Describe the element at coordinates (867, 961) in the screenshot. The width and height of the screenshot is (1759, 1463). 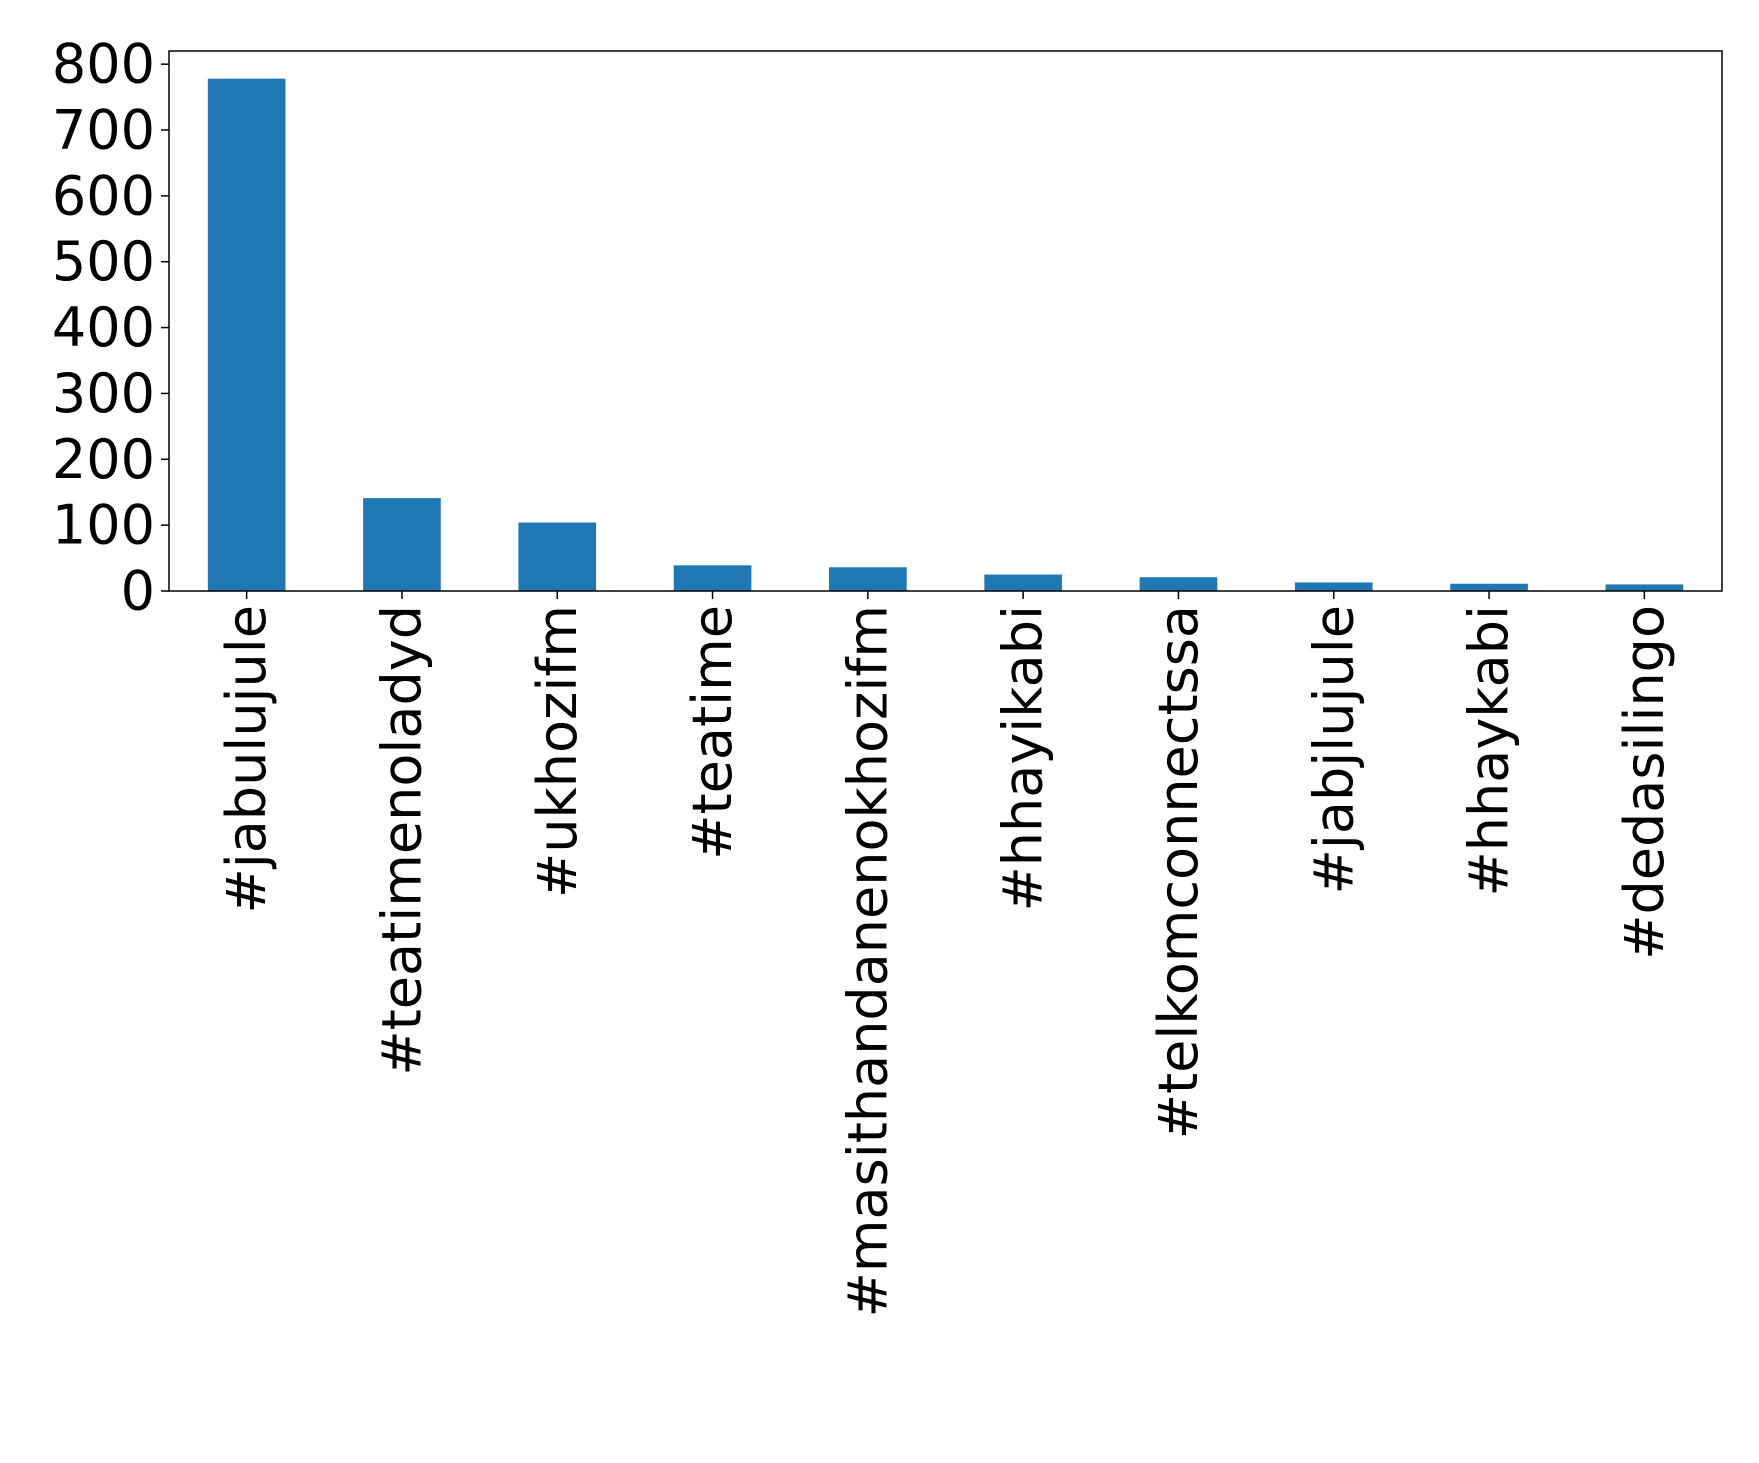
I see `x-tick-label: #masithandanenokhozifm` at that location.